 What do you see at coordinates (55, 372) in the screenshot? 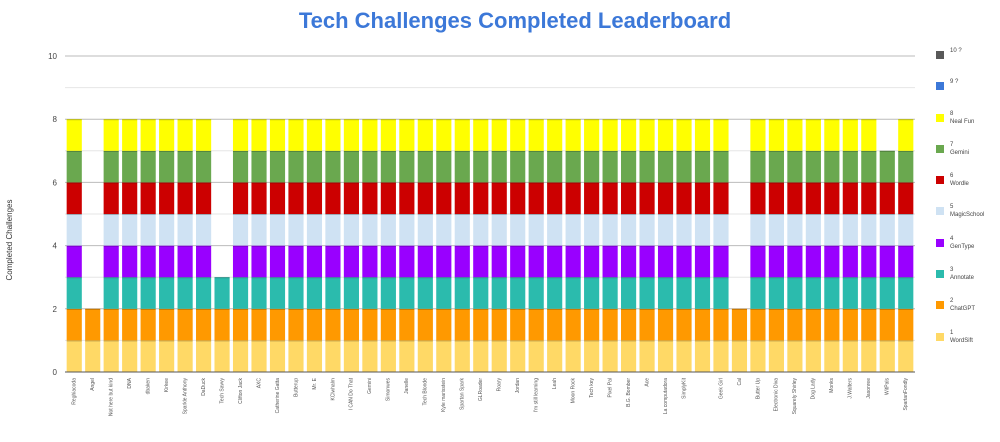
I see `y-tick-label: 0` at bounding box center [55, 372].